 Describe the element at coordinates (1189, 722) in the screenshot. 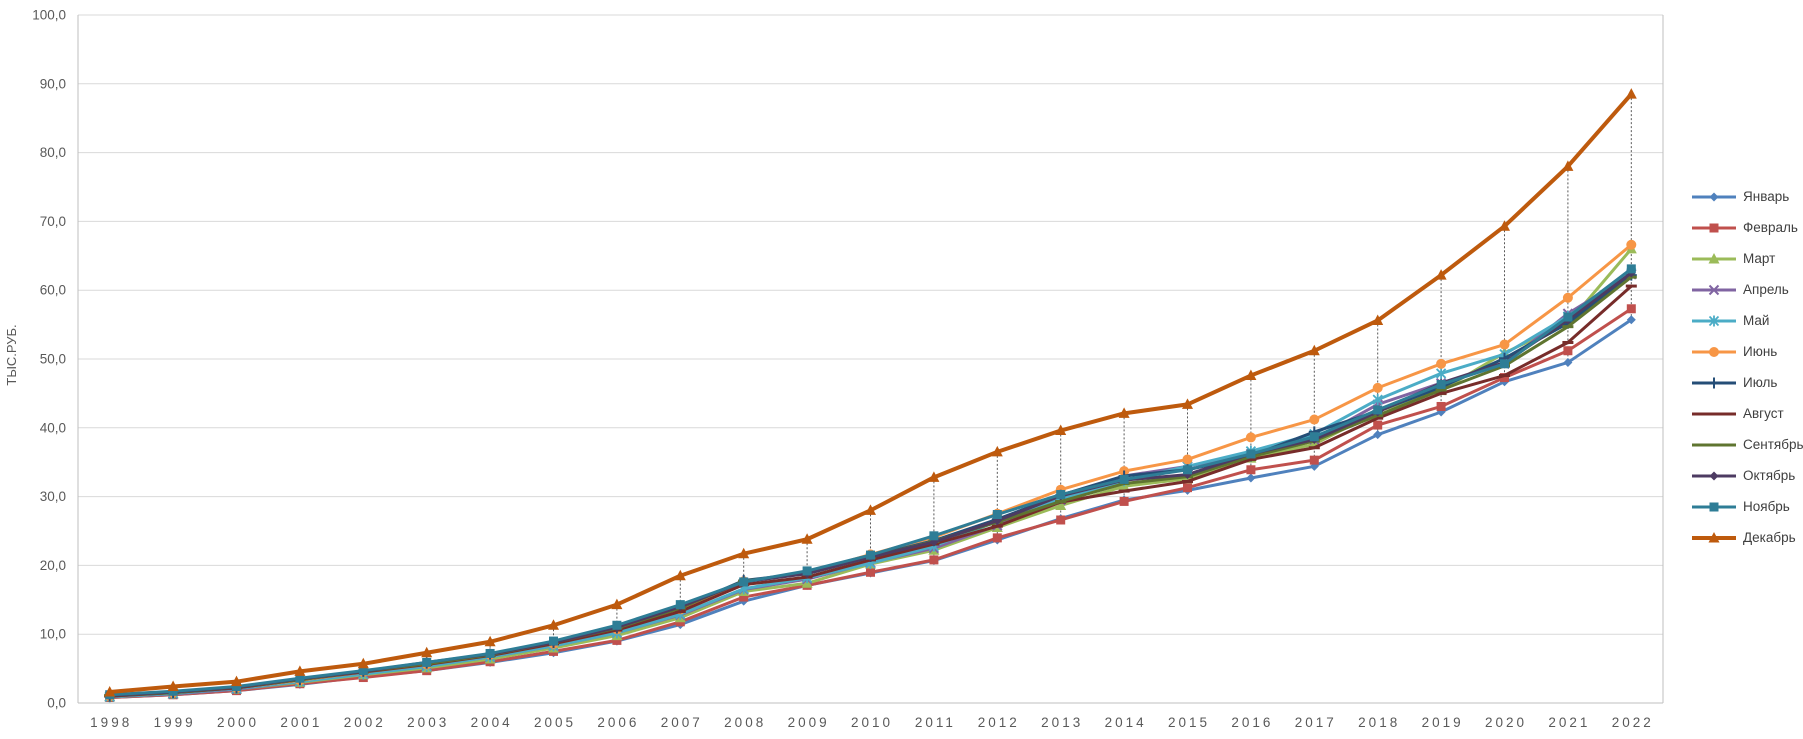

I see `x-tick-label: 2015` at that location.